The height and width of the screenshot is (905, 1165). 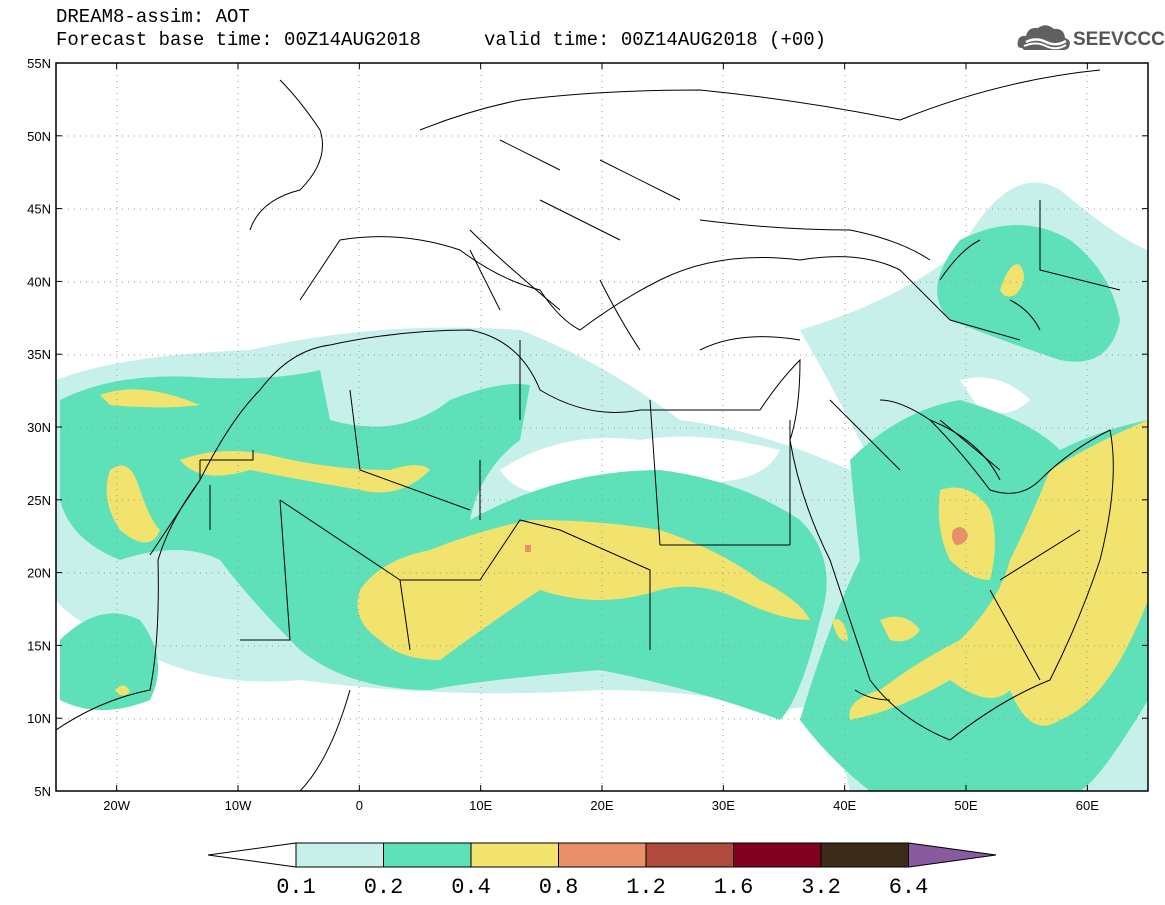 I want to click on lat-label: 20N, so click(x=39, y=573).